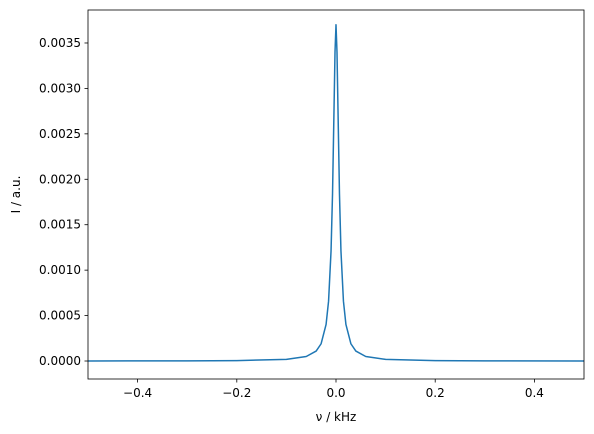 Image resolution: width=594 pixels, height=434 pixels. I want to click on y-tick-label: 0.0030, so click(60, 88).